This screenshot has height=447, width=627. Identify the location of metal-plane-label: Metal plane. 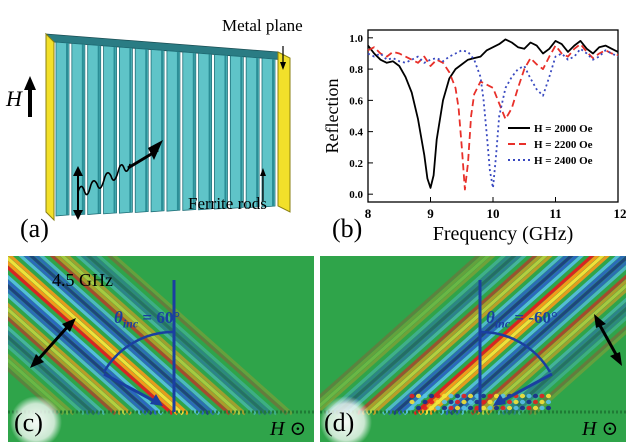
(262, 25).